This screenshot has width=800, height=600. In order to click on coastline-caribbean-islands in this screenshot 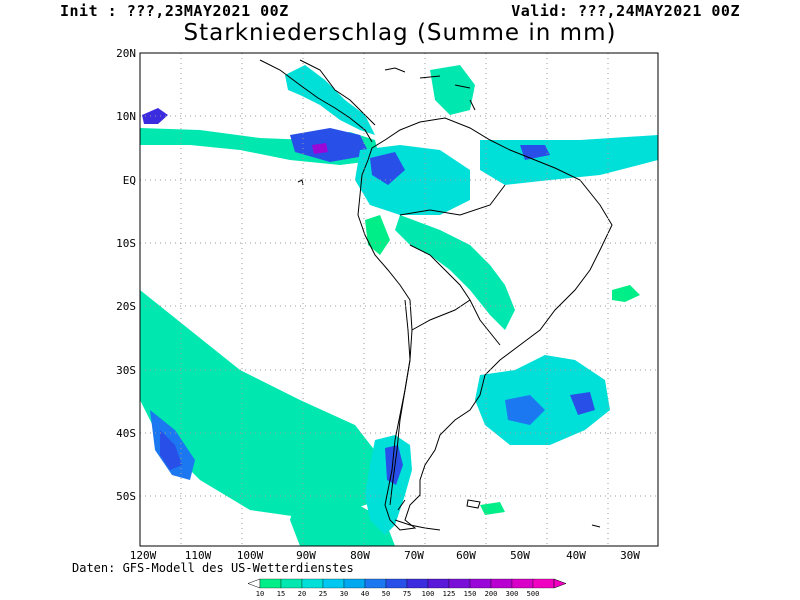, I will do `click(430, 89)`.